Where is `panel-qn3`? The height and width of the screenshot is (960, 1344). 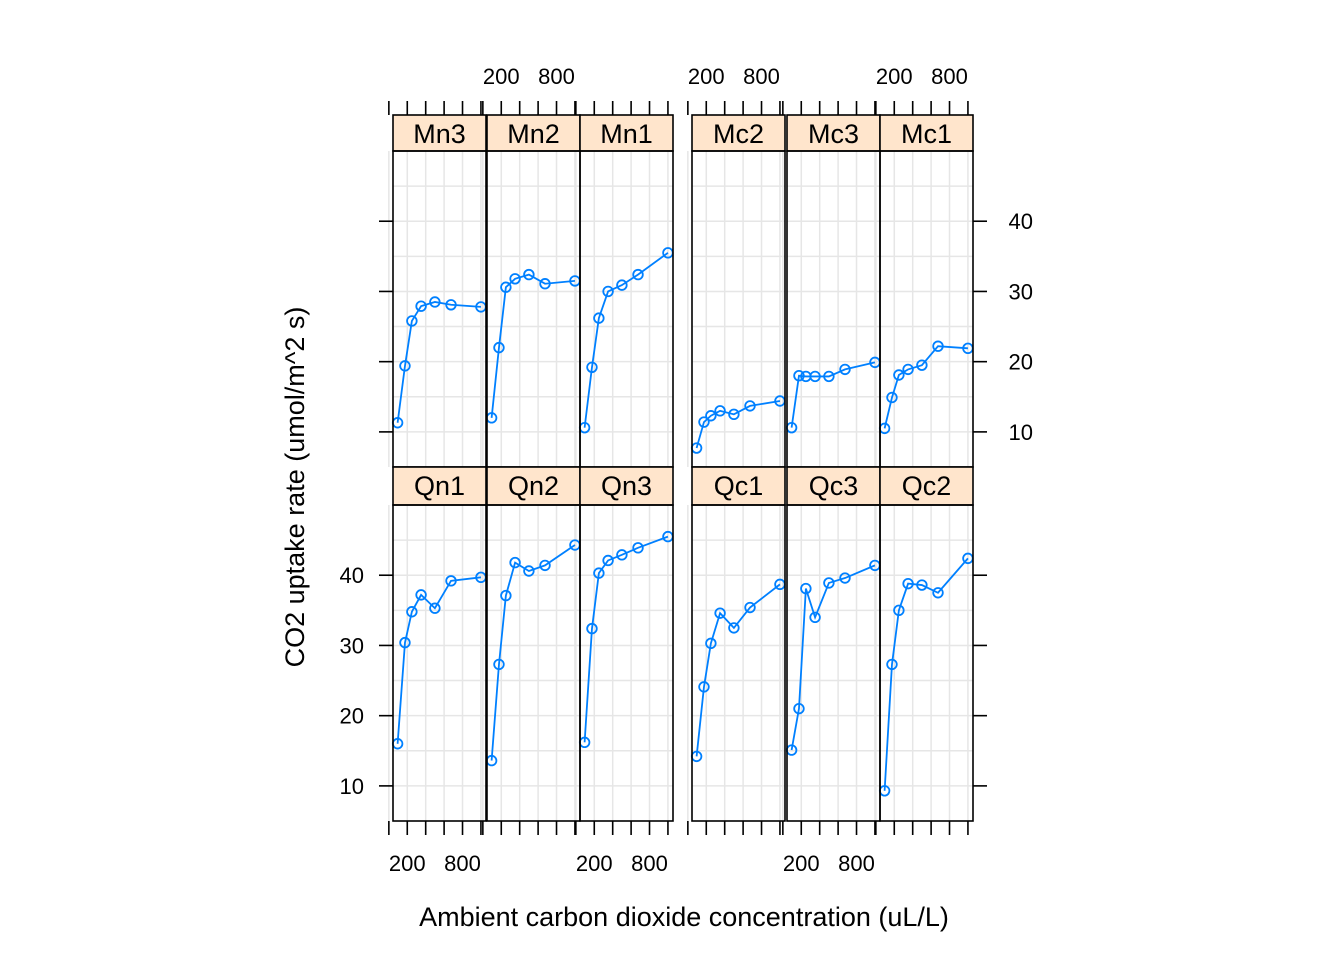
panel-qn3 is located at coordinates (626, 663).